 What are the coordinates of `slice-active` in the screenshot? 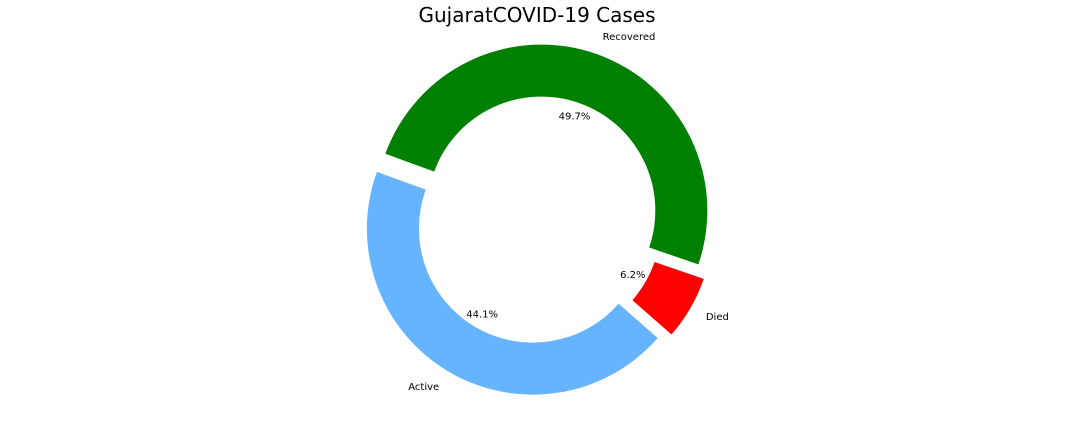 It's located at (512, 283).